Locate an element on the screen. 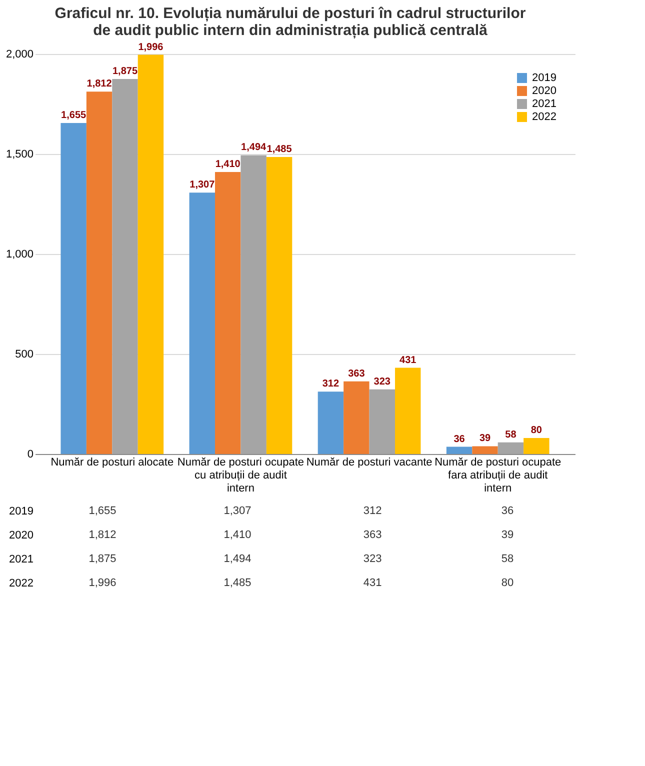  legend-label: 2020 is located at coordinates (544, 91).